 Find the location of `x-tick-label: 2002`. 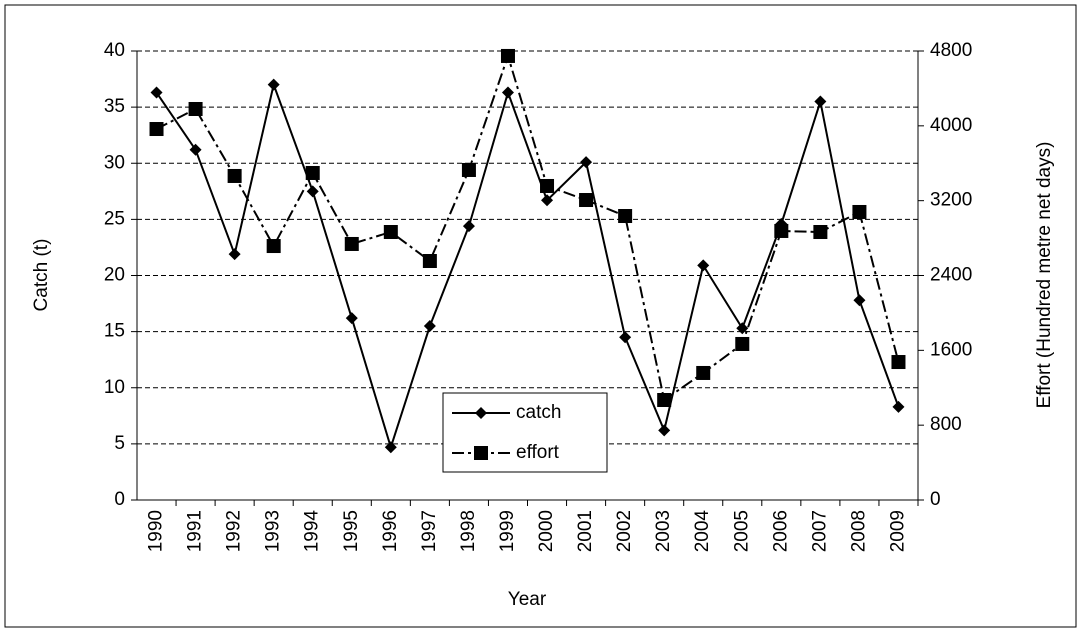

x-tick-label: 2002 is located at coordinates (624, 531).